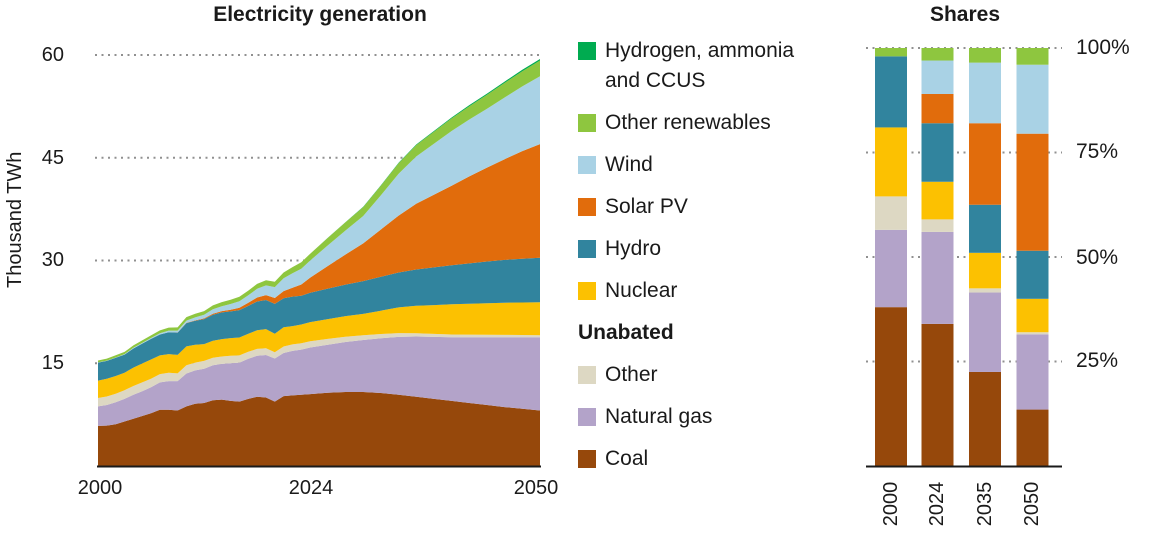  I want to click on shares-ytick-50: 50%, so click(1097, 257).